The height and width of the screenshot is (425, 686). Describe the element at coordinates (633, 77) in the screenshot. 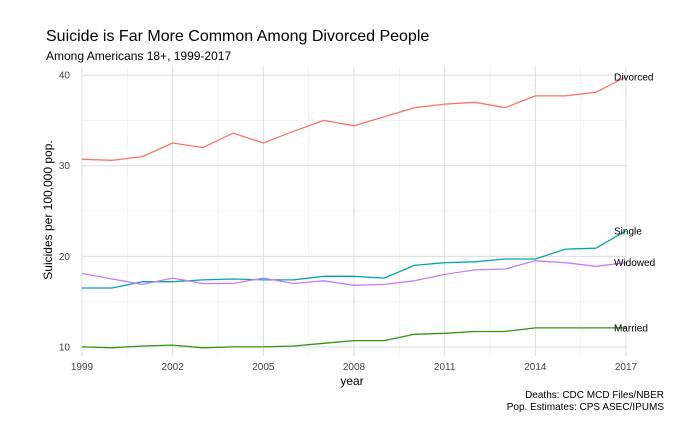

I see `series-label-divorced: Divorced` at that location.